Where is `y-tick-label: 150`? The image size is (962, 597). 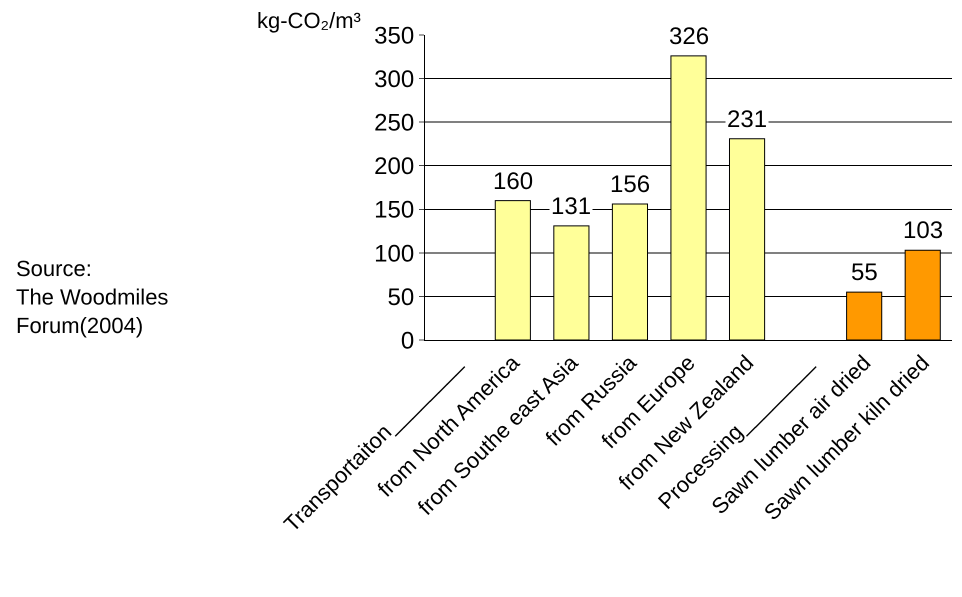 y-tick-label: 150 is located at coordinates (394, 210).